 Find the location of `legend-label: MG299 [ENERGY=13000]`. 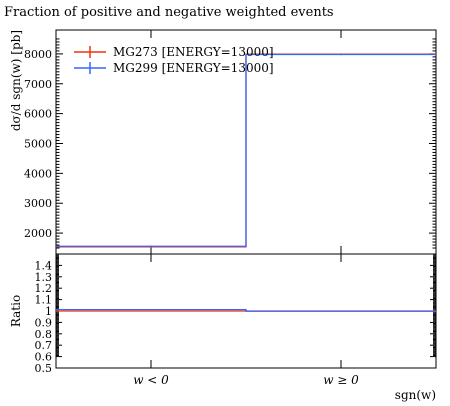

legend-label: MG299 [ENERGY=13000] is located at coordinates (193, 68).